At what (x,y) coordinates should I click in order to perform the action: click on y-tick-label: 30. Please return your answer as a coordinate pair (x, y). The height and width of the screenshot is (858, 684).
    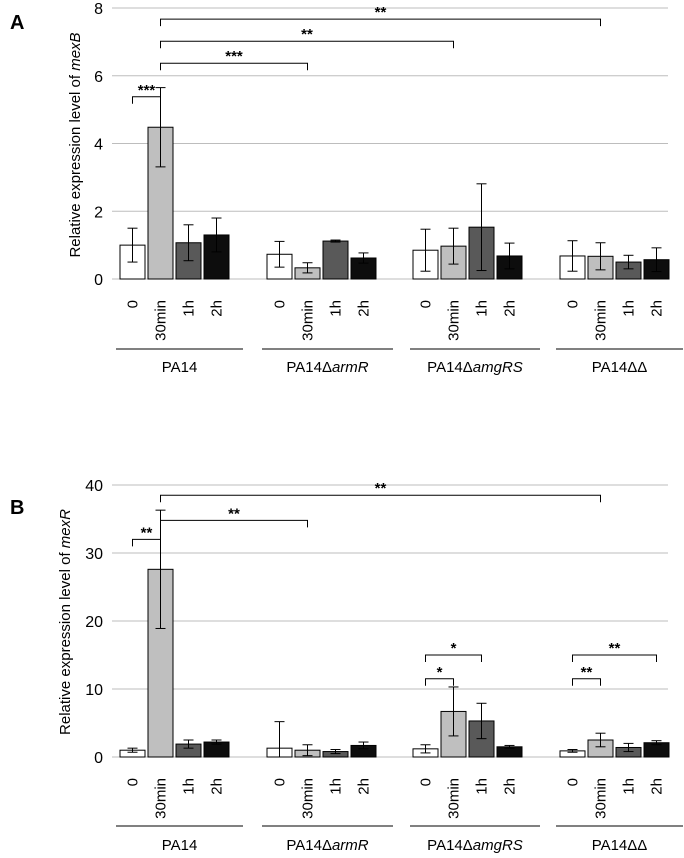
    Looking at the image, I should click on (94, 554).